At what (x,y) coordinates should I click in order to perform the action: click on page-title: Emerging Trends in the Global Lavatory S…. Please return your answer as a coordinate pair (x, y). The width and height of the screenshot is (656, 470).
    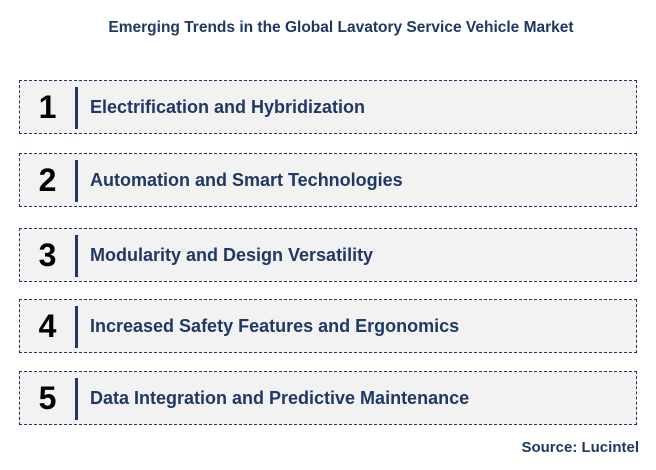
    Looking at the image, I should click on (341, 27).